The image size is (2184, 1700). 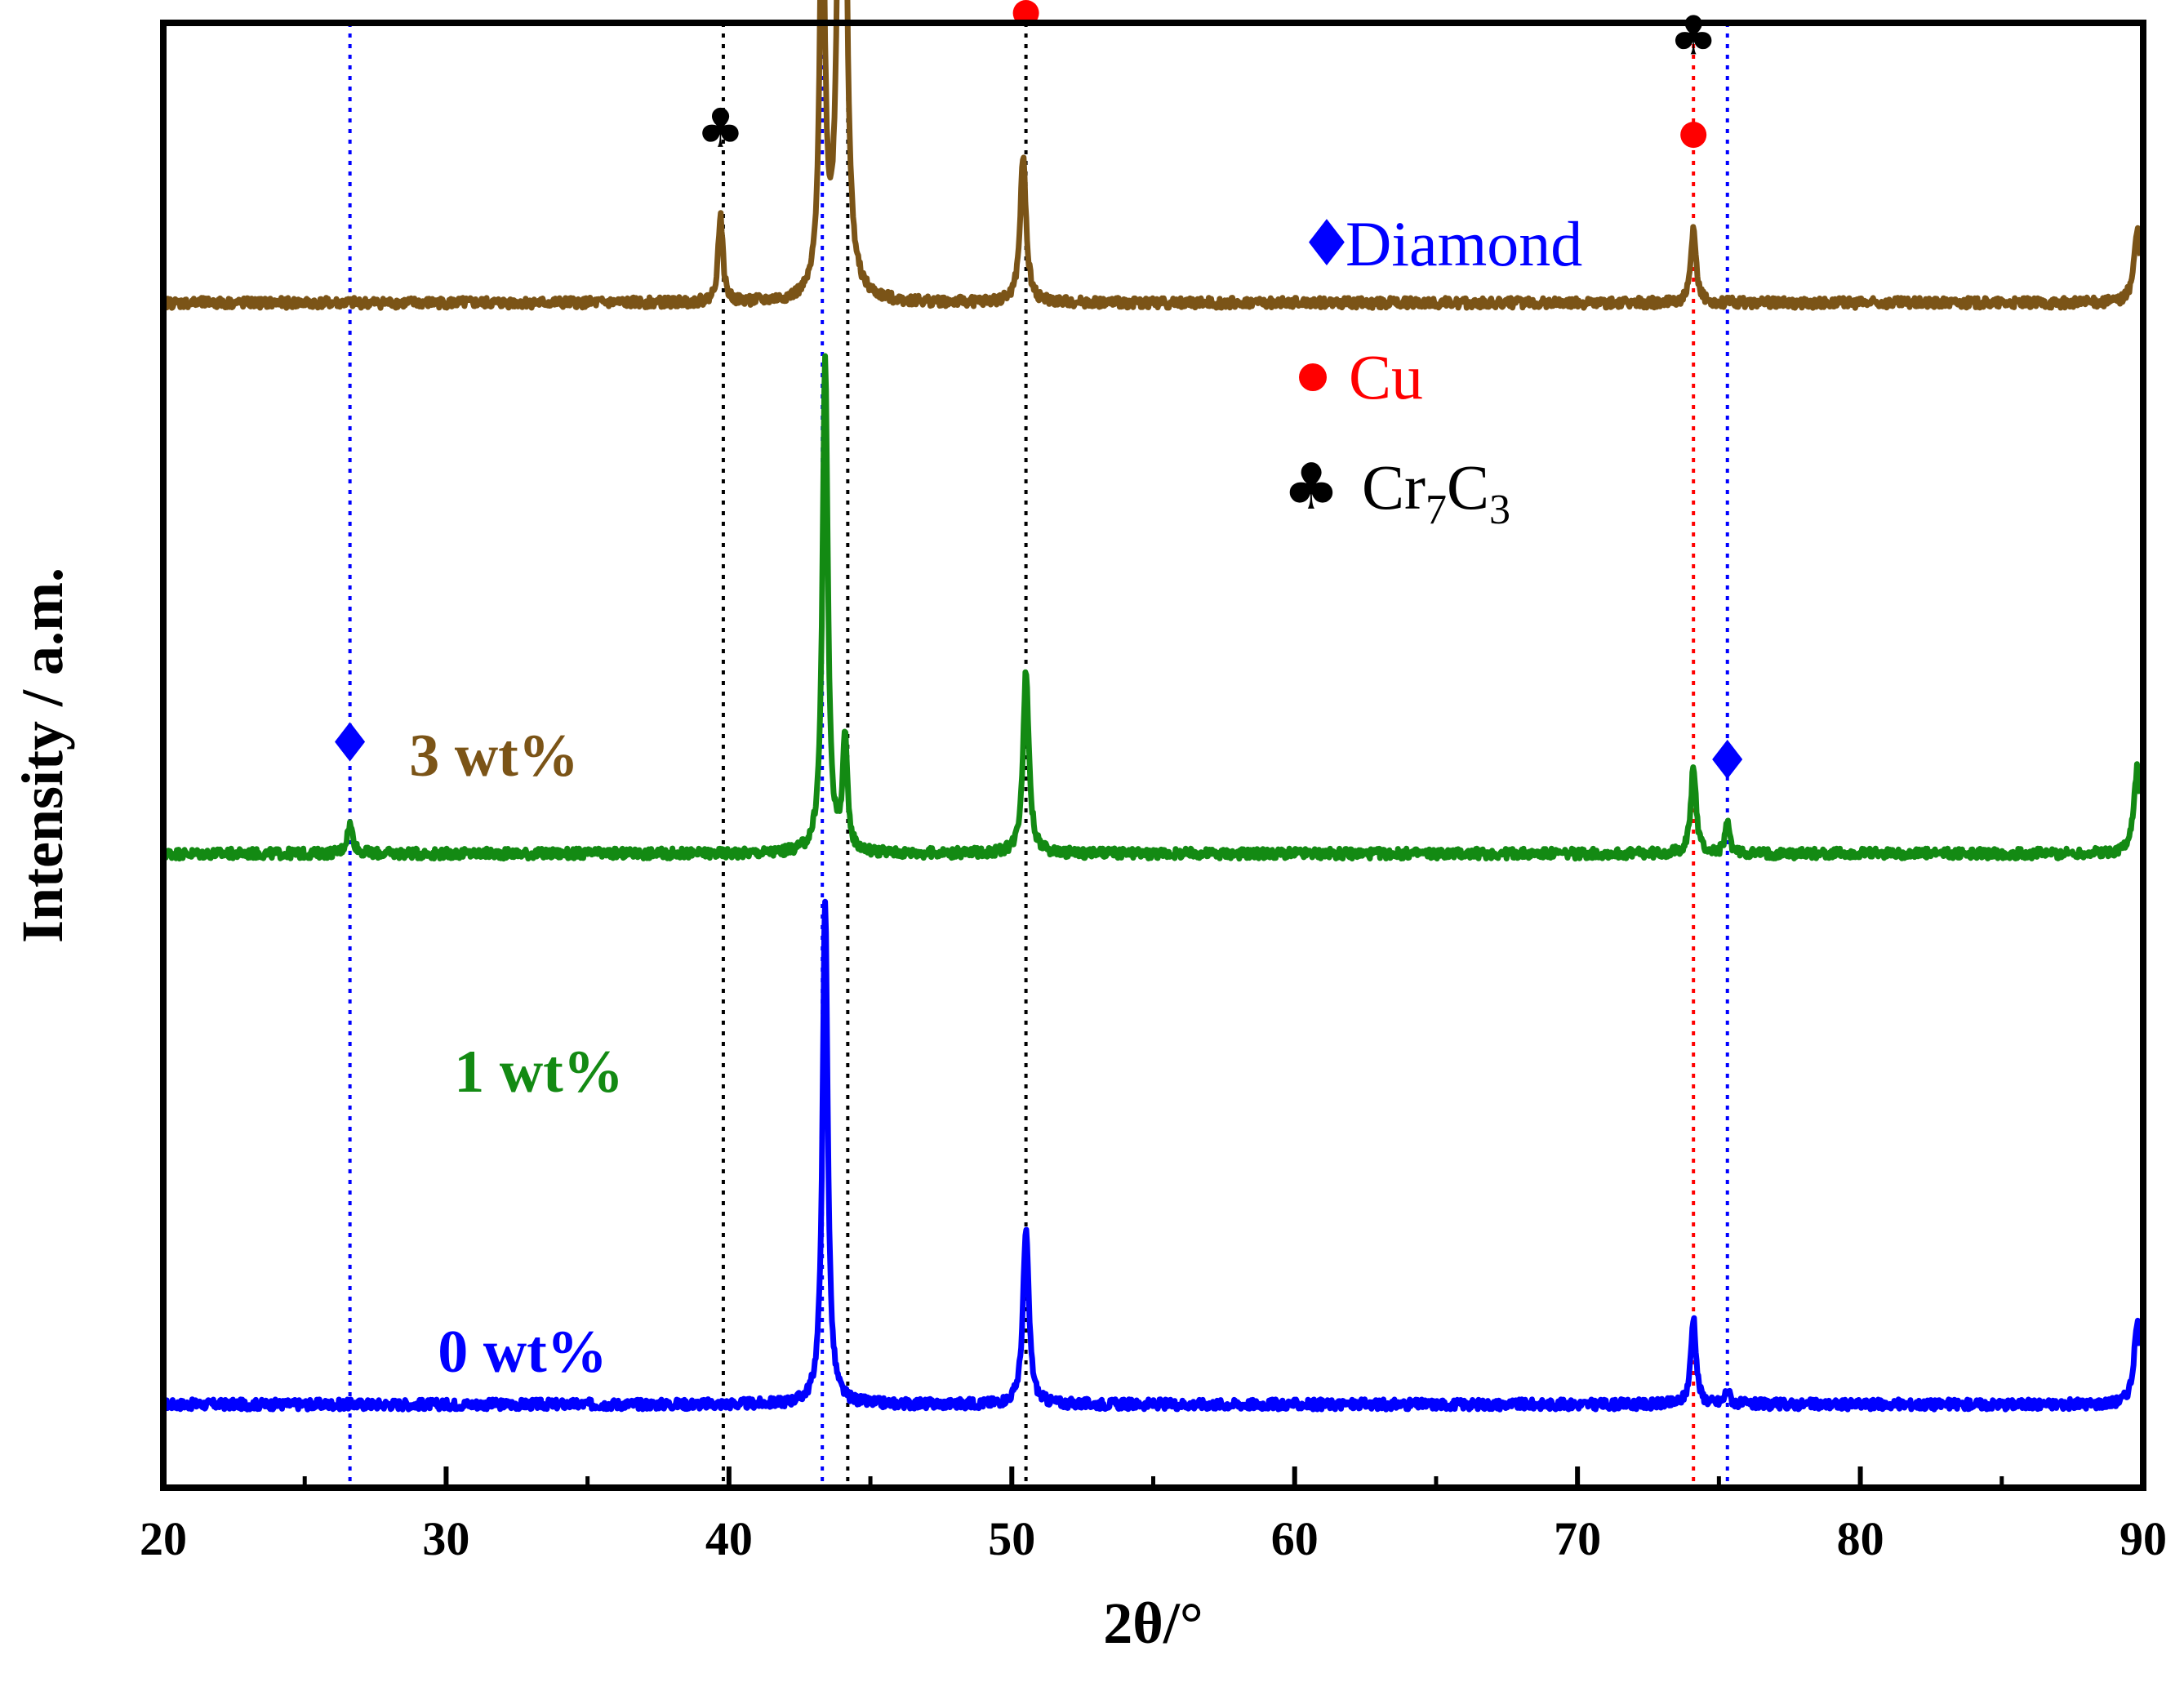 I want to click on legend-cr7c3-sub-2: 3, so click(x=1500, y=510).